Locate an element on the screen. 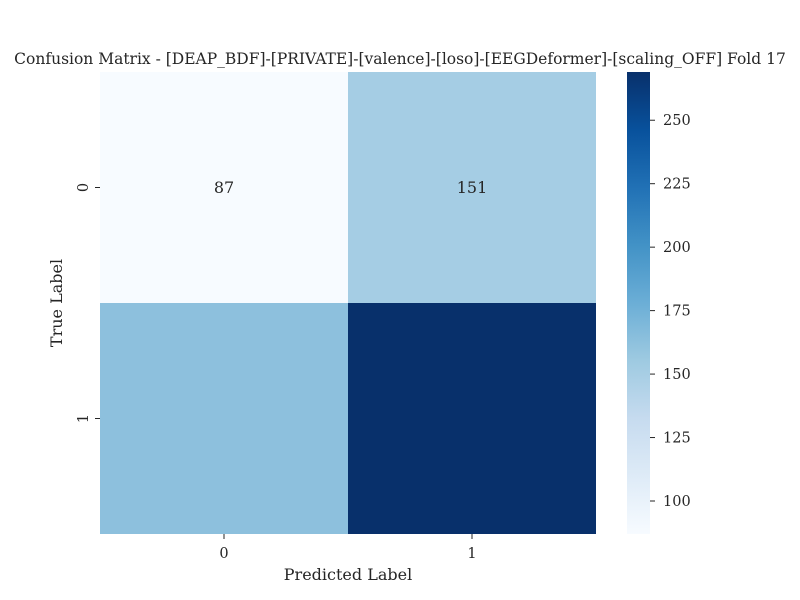  cell-annotation-0-0: 87 is located at coordinates (224, 187).